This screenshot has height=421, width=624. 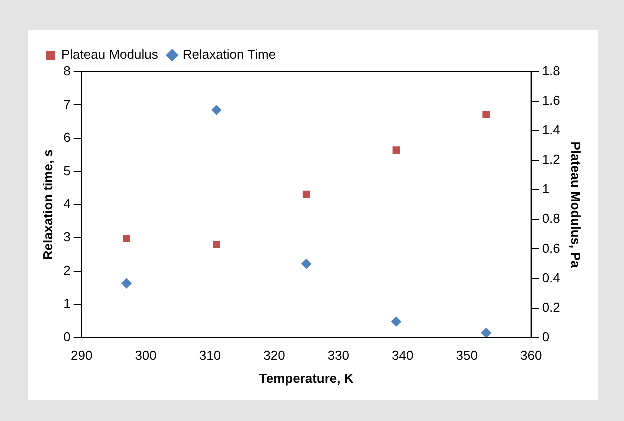 What do you see at coordinates (339, 356) in the screenshot?
I see `x-tick-label: 330` at bounding box center [339, 356].